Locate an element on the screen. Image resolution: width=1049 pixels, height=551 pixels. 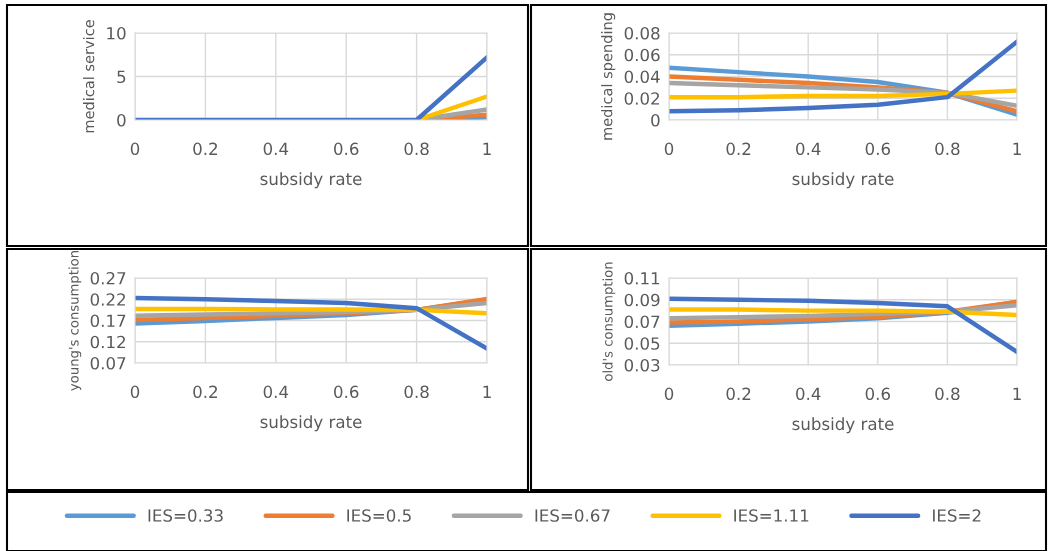
y-axis-title: medical service is located at coordinates (89, 76).